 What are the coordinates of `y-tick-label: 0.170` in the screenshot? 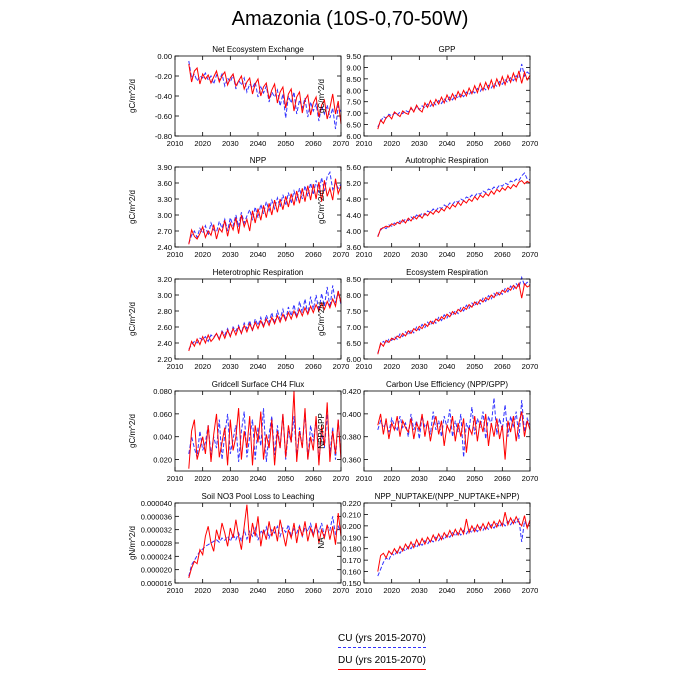 It's located at (351, 560).